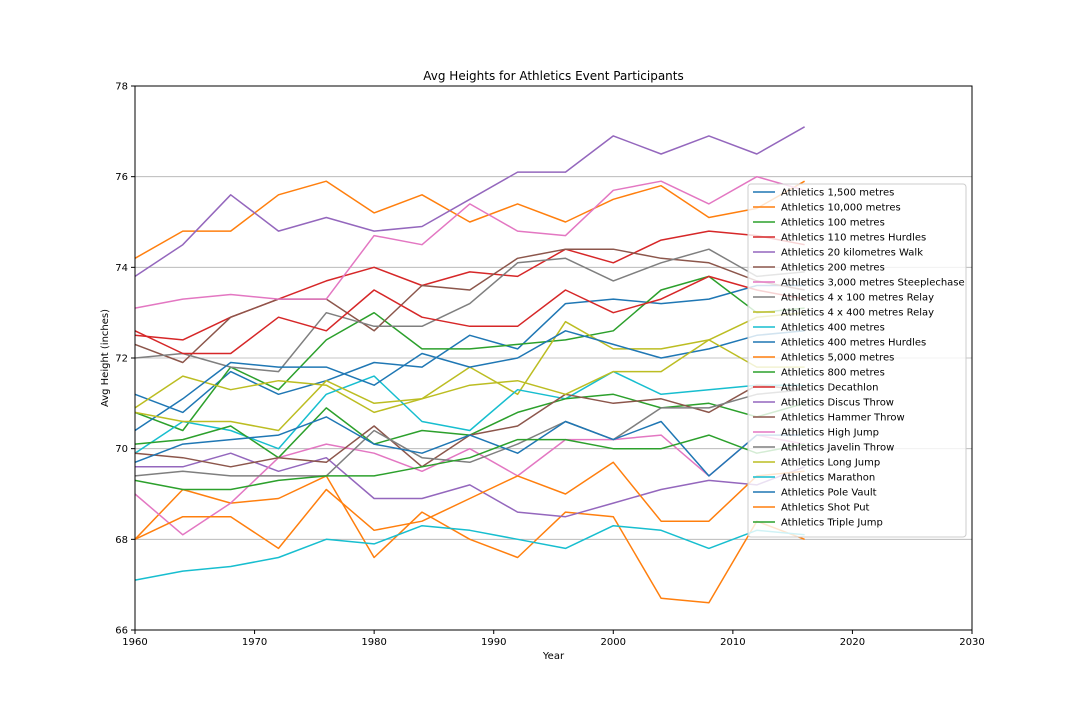 This screenshot has height=724, width=1080. Describe the element at coordinates (843, 418) in the screenshot. I see `legend-label: Athletics Hammer Throw` at that location.